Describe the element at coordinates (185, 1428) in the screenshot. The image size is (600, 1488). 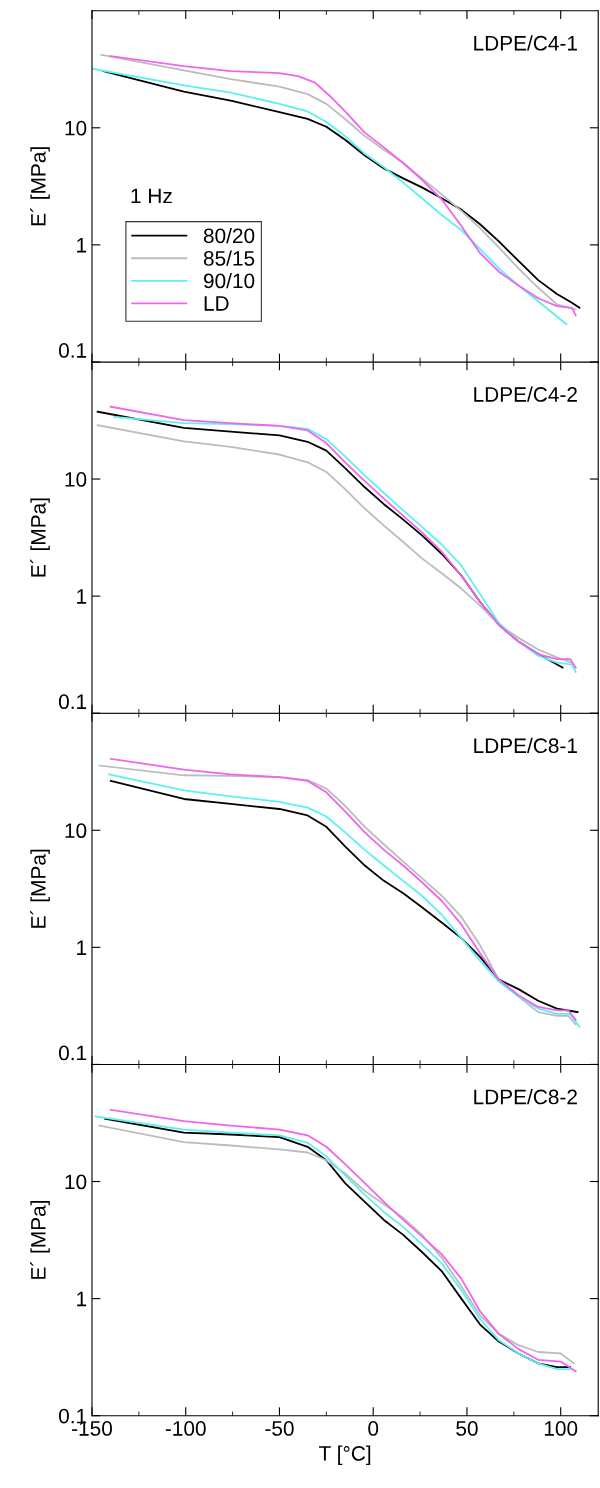
I see `x-tick-label: -100` at that location.